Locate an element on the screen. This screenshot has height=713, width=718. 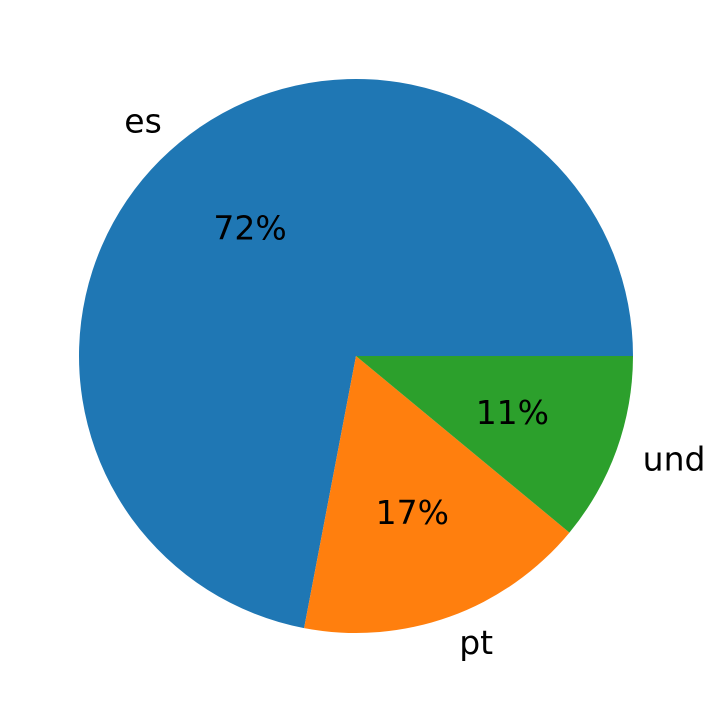
slice-pct-label-es: 72% is located at coordinates (249, 227).